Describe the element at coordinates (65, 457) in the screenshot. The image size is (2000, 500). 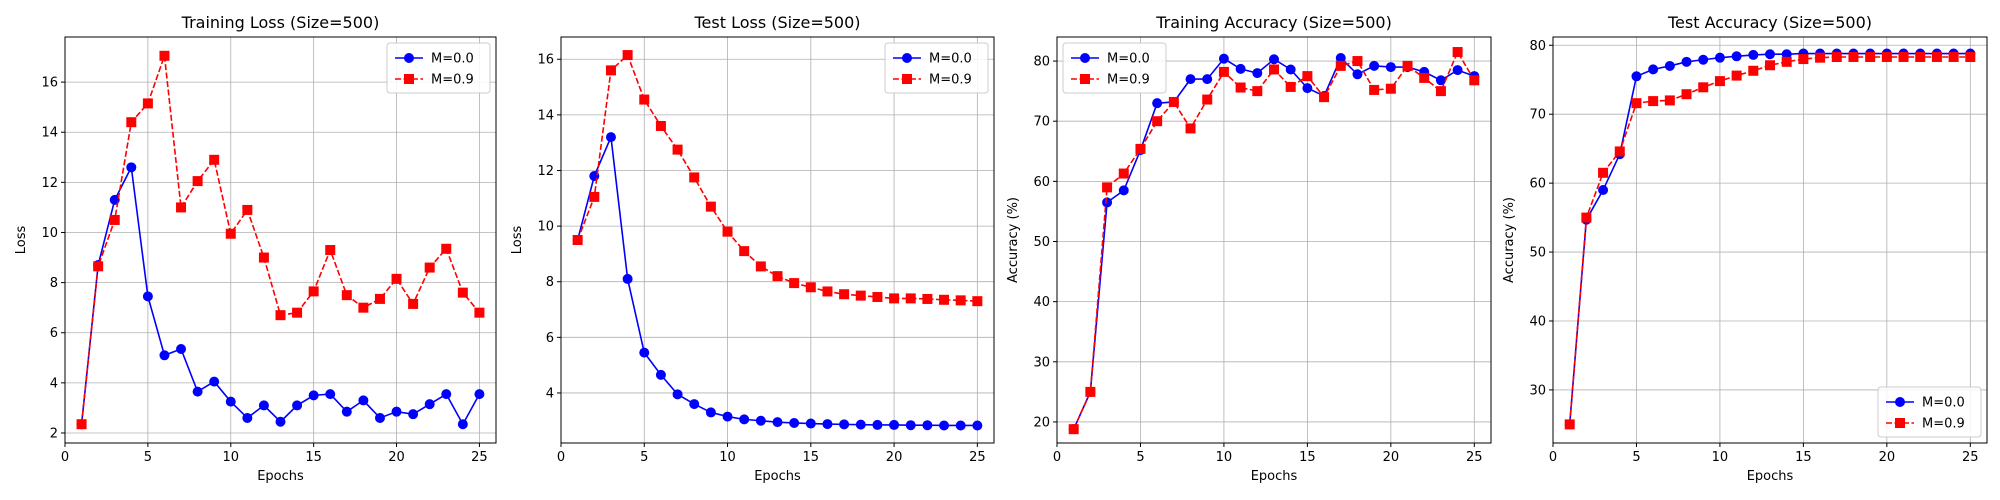
I see `x-tick-label: 0` at that location.